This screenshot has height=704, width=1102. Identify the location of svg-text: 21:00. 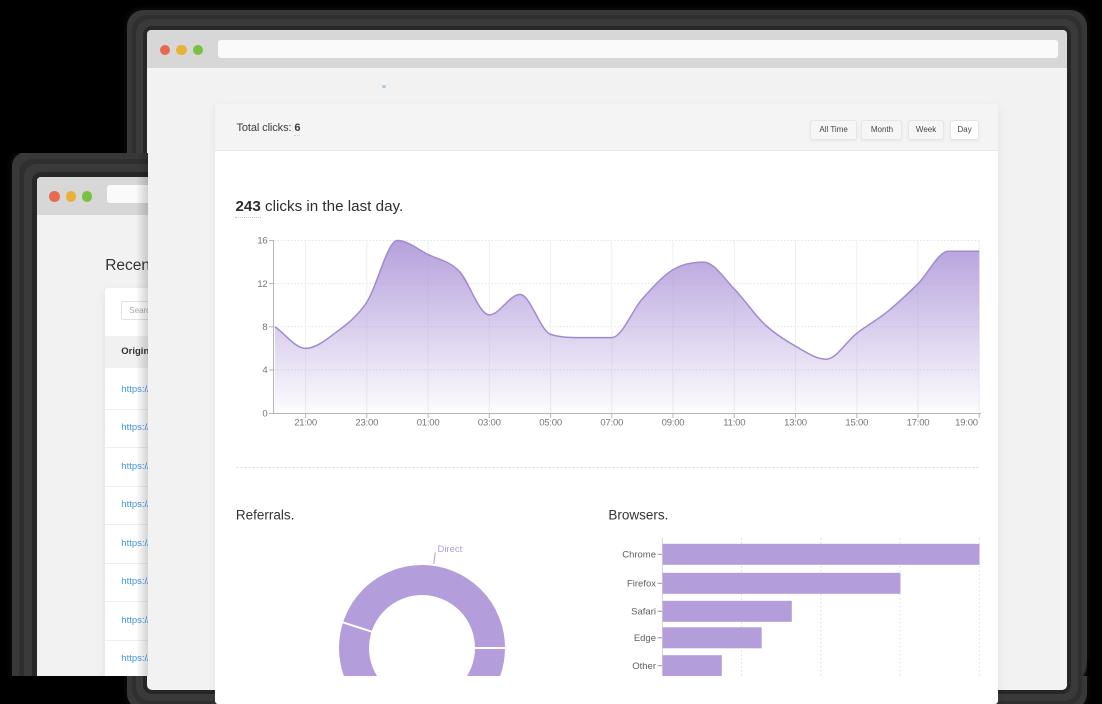
(305, 423).